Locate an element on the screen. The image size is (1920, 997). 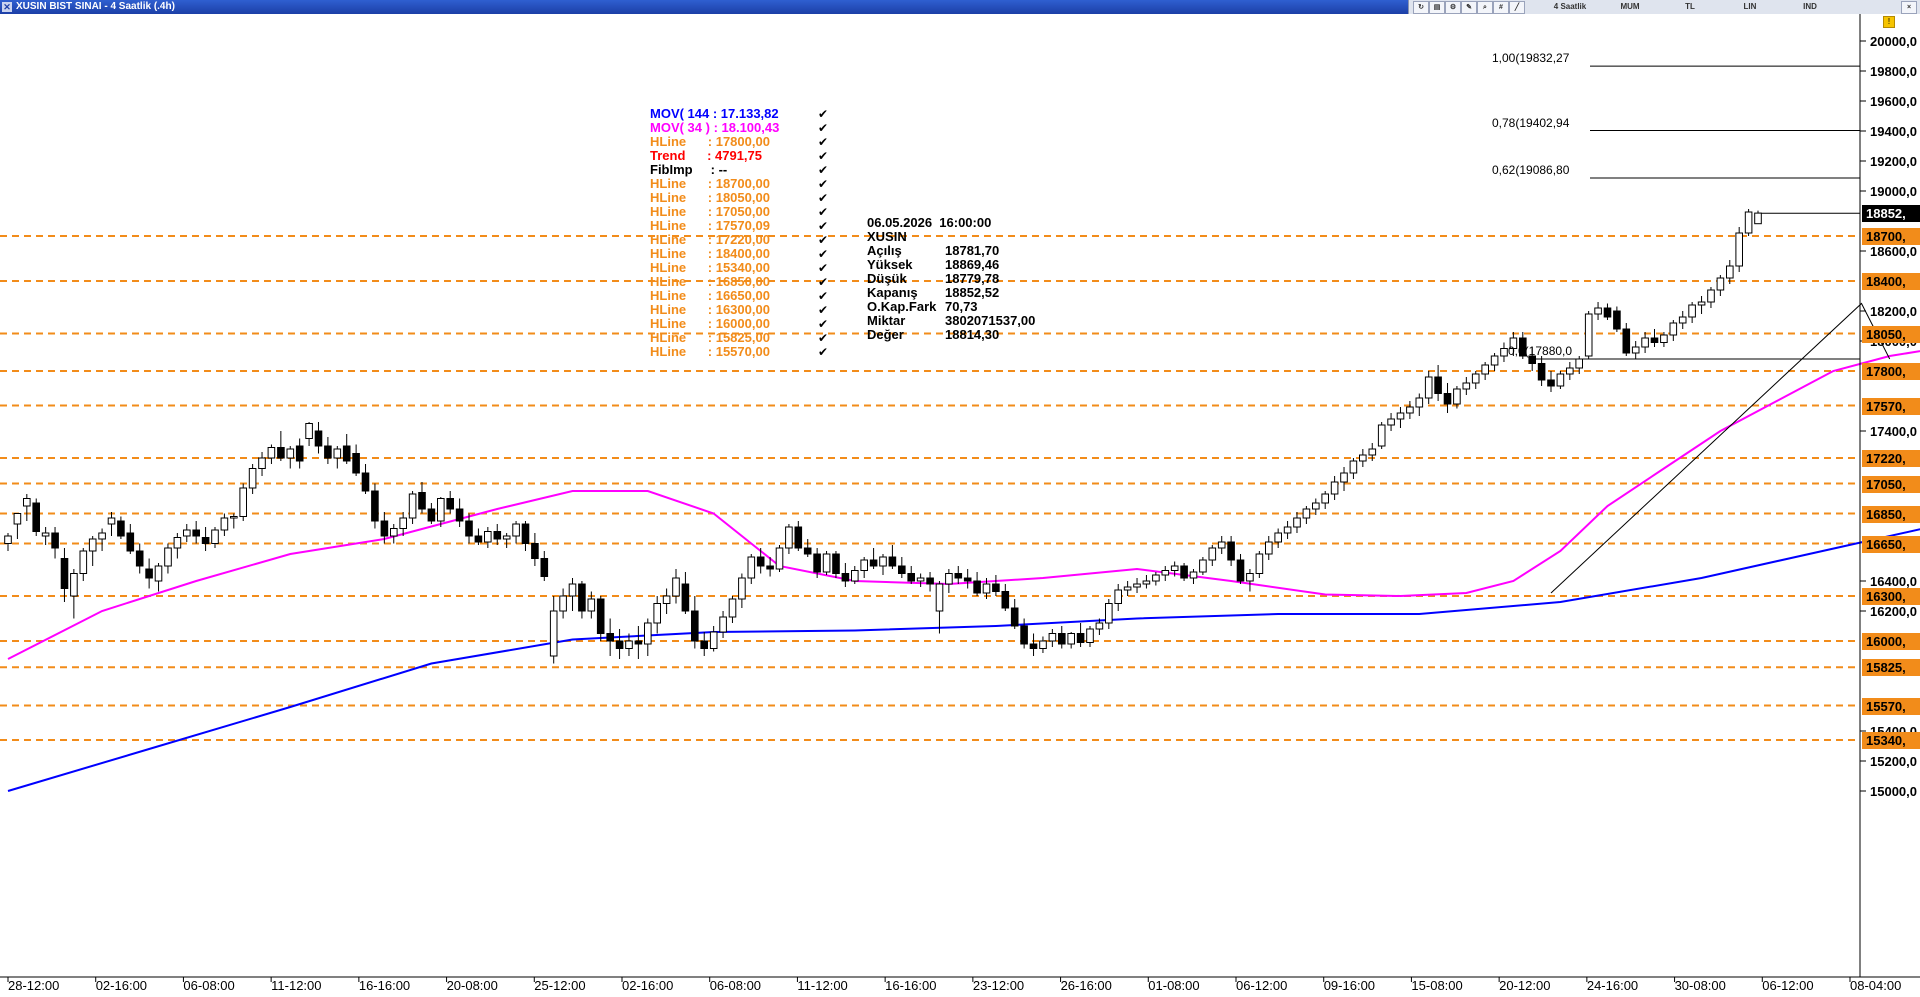
legend-entry: HLine : 16300,00 is located at coordinates (710, 309).